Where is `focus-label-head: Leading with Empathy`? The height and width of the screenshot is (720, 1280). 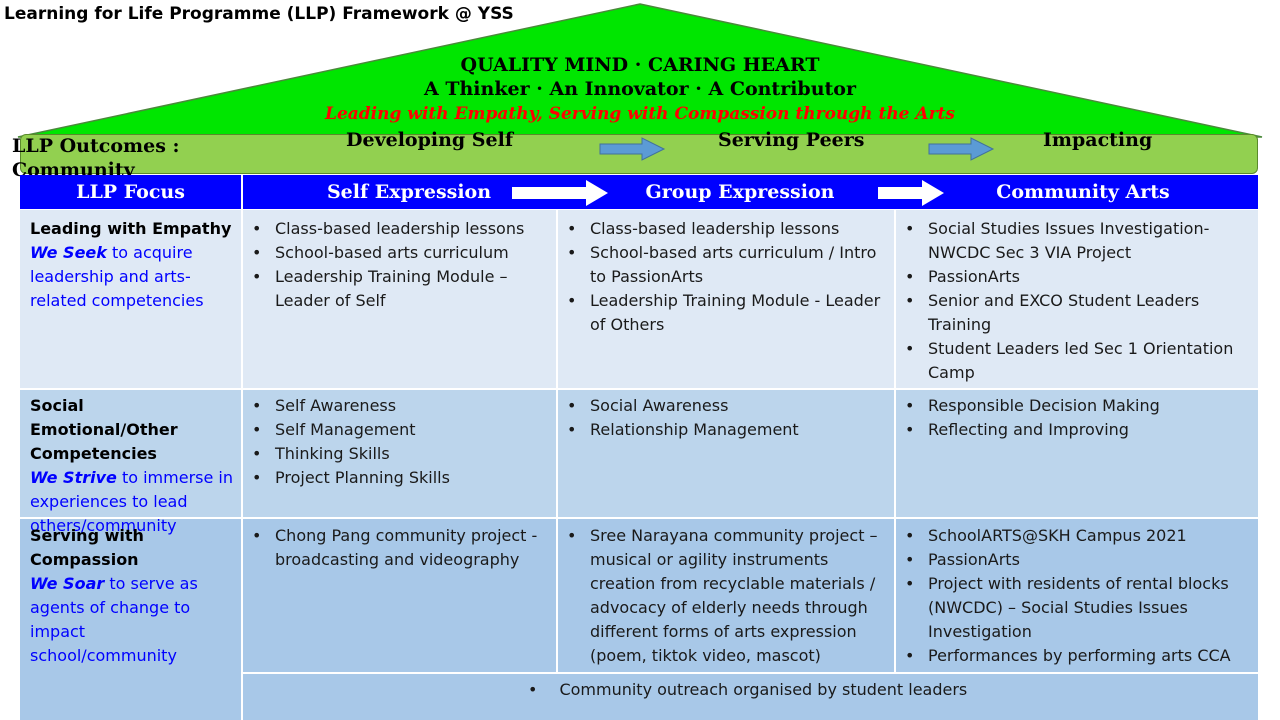
focus-label-head: Leading with Empathy is located at coordinates (131, 228).